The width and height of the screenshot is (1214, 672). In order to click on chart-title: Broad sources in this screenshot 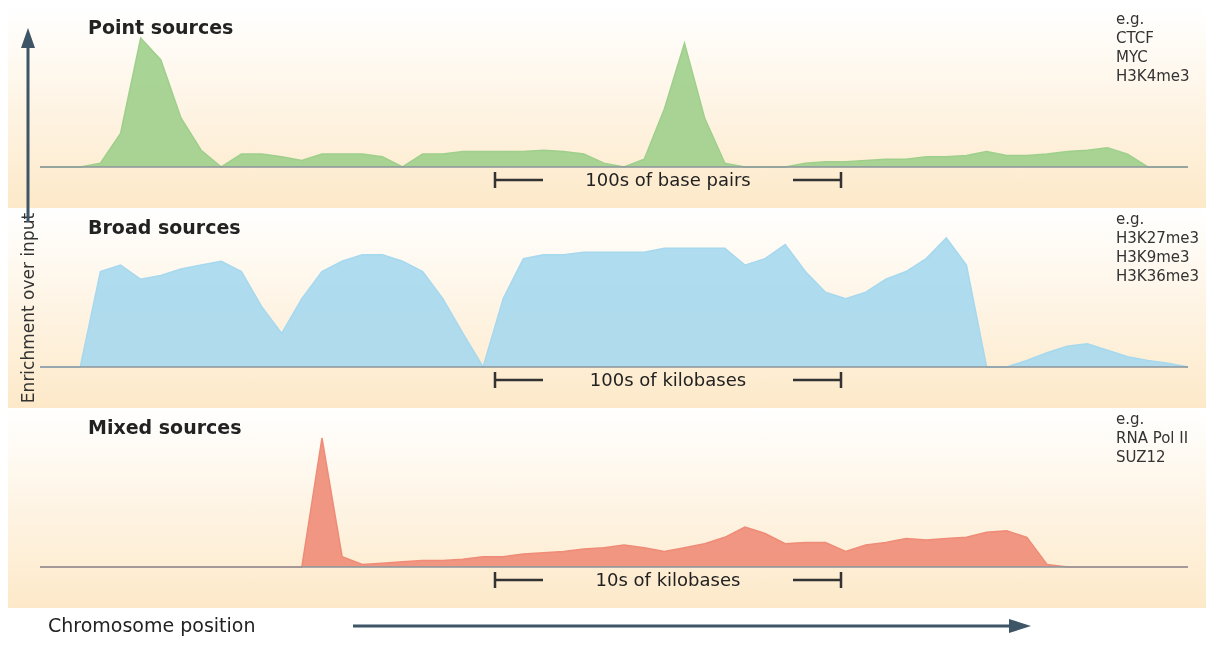, I will do `click(164, 227)`.